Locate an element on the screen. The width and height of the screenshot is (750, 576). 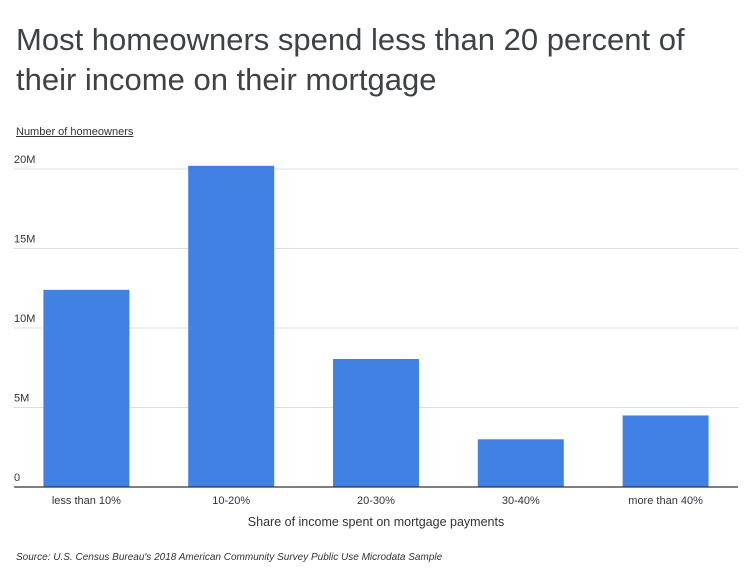
y-tick-label: 20M is located at coordinates (24, 160).